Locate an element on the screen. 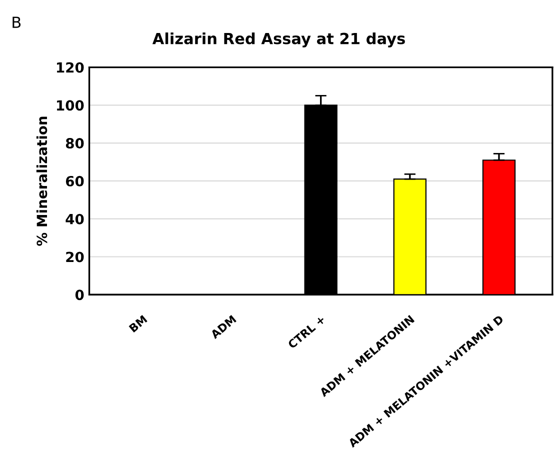  text: B is located at coordinates (16, 22).